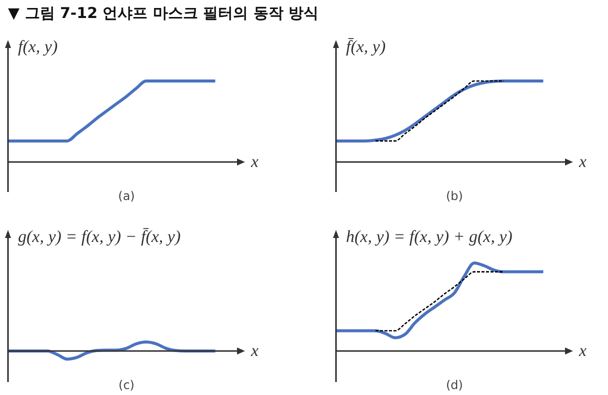  I want to click on y-axis-title: h(x, y) = f(x, y) + g(x, y), so click(429, 236).